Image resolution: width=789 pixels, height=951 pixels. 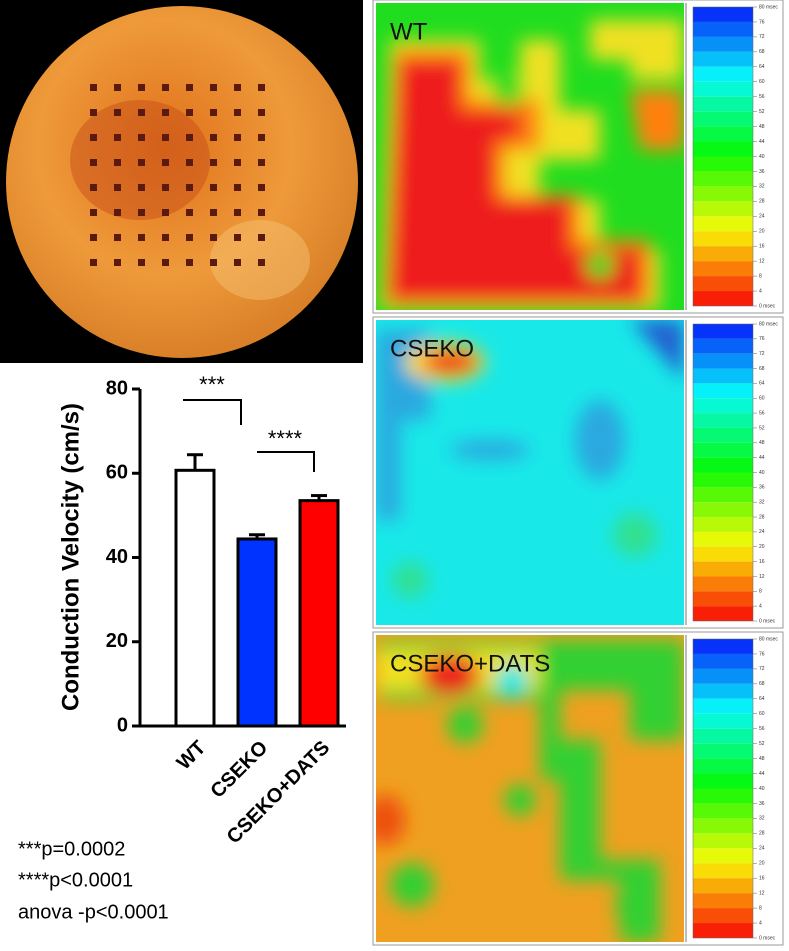 I want to click on colorbar-tick-label: 52, so click(x=762, y=428).